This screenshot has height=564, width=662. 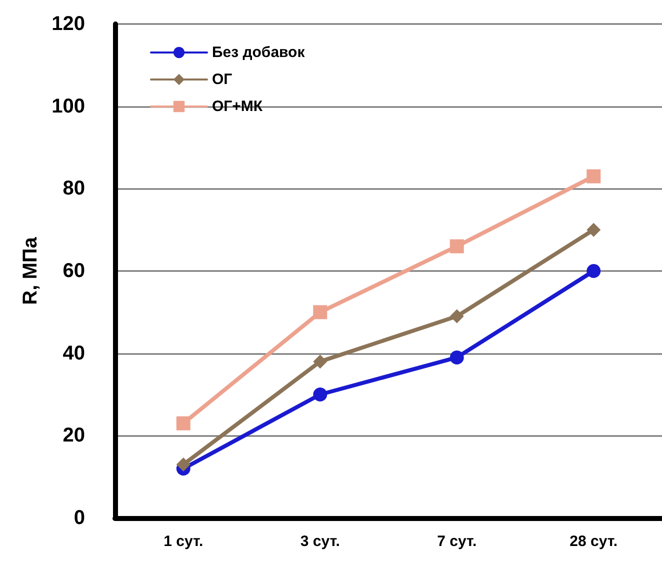 What do you see at coordinates (79, 518) in the screenshot?
I see `y-tick-label: 0` at bounding box center [79, 518].